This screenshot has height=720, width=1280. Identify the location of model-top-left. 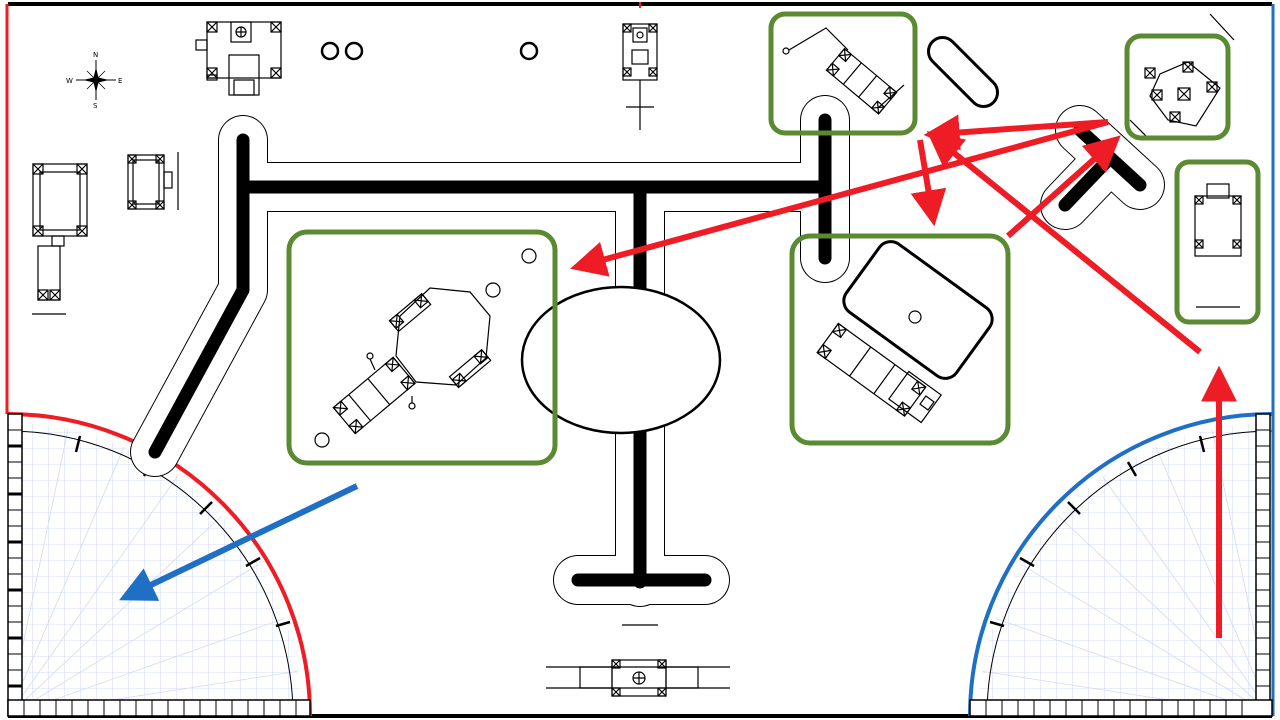
(238, 58).